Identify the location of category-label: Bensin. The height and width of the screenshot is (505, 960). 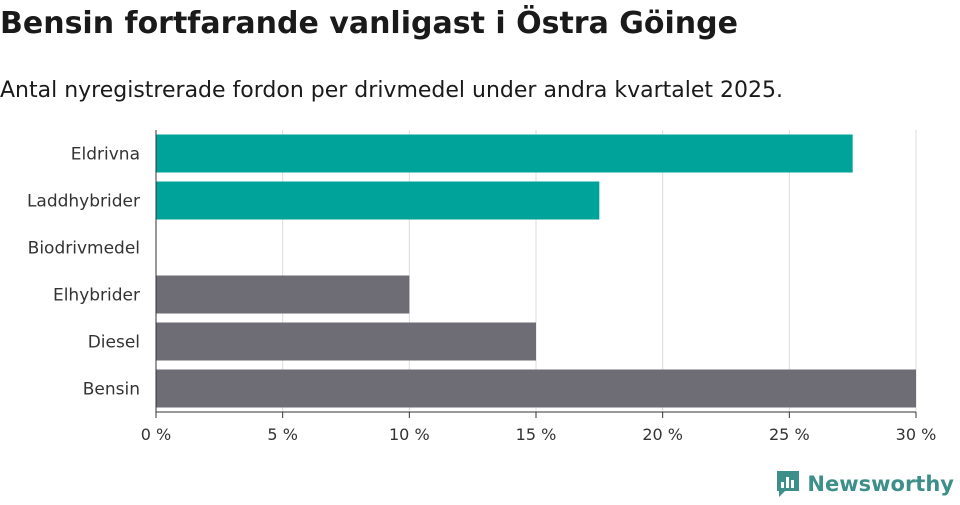
(111, 390).